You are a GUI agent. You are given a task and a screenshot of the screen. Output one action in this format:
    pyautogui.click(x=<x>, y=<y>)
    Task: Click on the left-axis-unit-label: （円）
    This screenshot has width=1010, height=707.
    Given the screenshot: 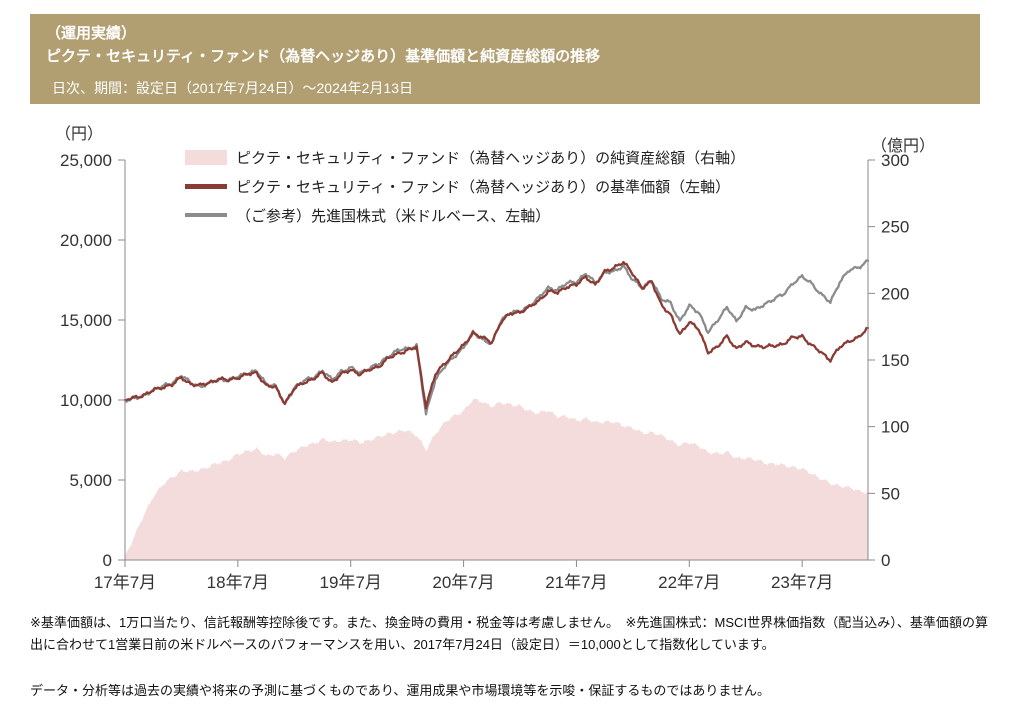 What is the action you would take?
    pyautogui.click(x=79, y=134)
    